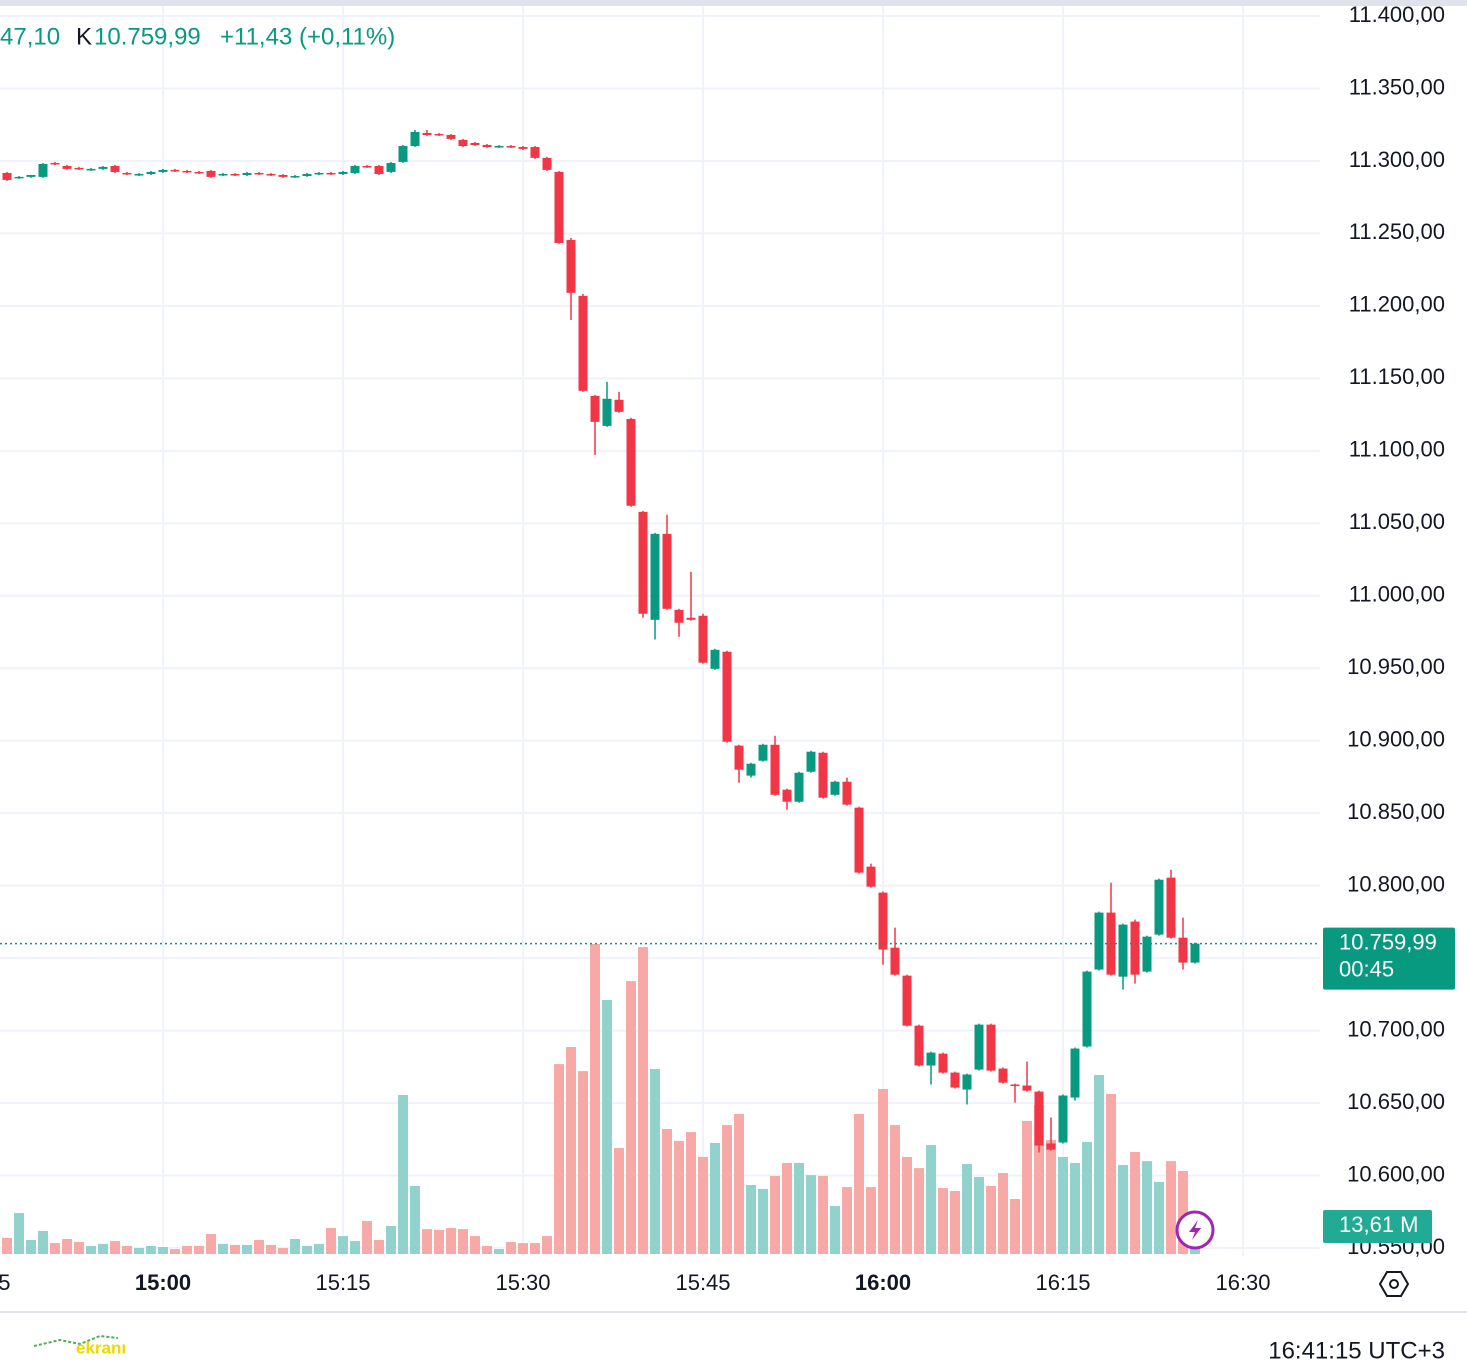  I want to click on y-tick-label: 11.150,00, so click(1397, 376).